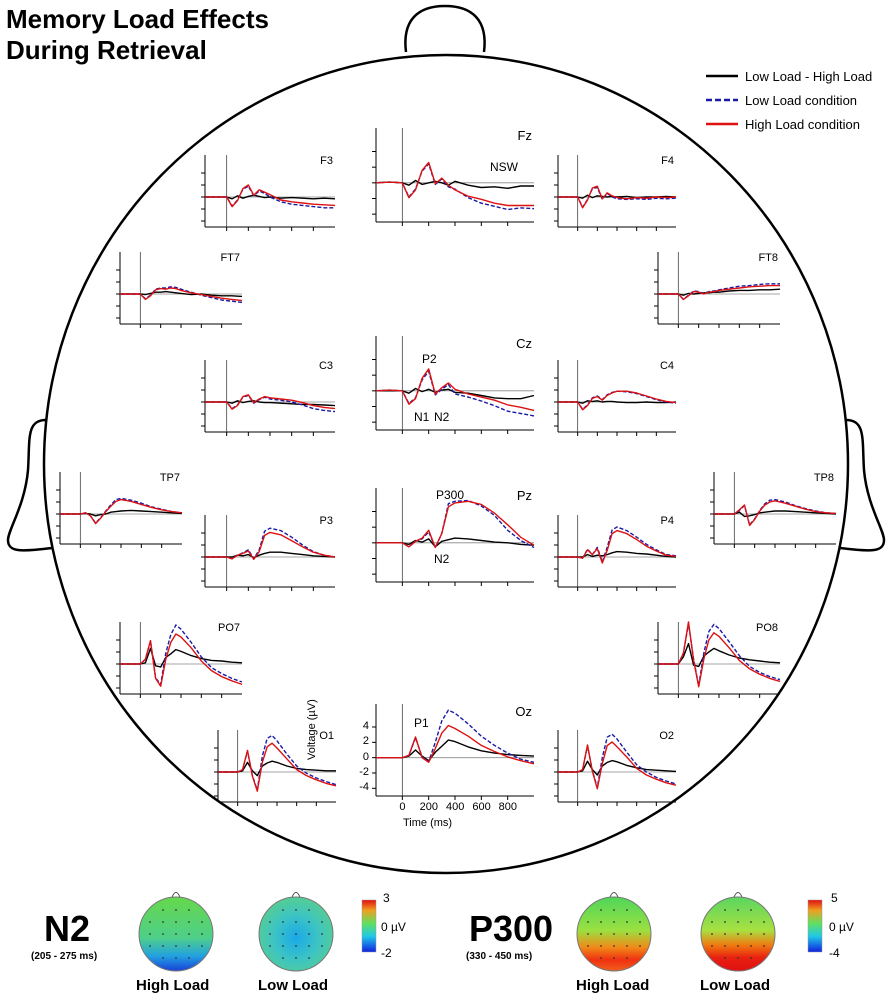  What do you see at coordinates (402, 807) in the screenshot?
I see `oz-x-tick-label-0: 0` at bounding box center [402, 807].